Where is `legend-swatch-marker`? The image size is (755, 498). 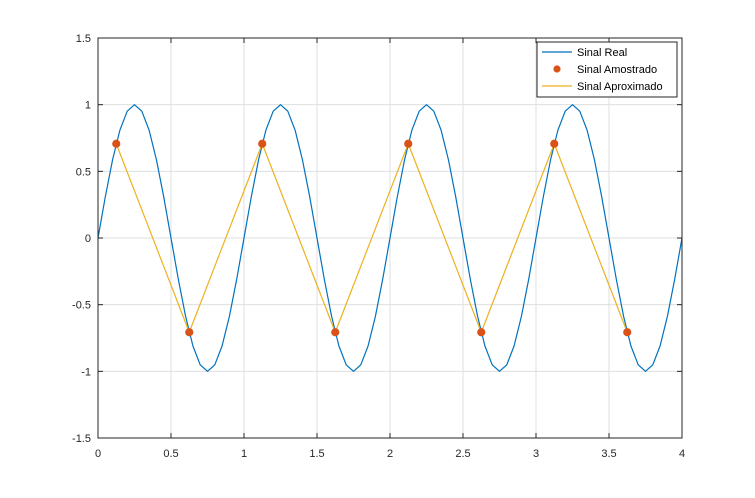
legend-swatch-marker is located at coordinates (557, 69).